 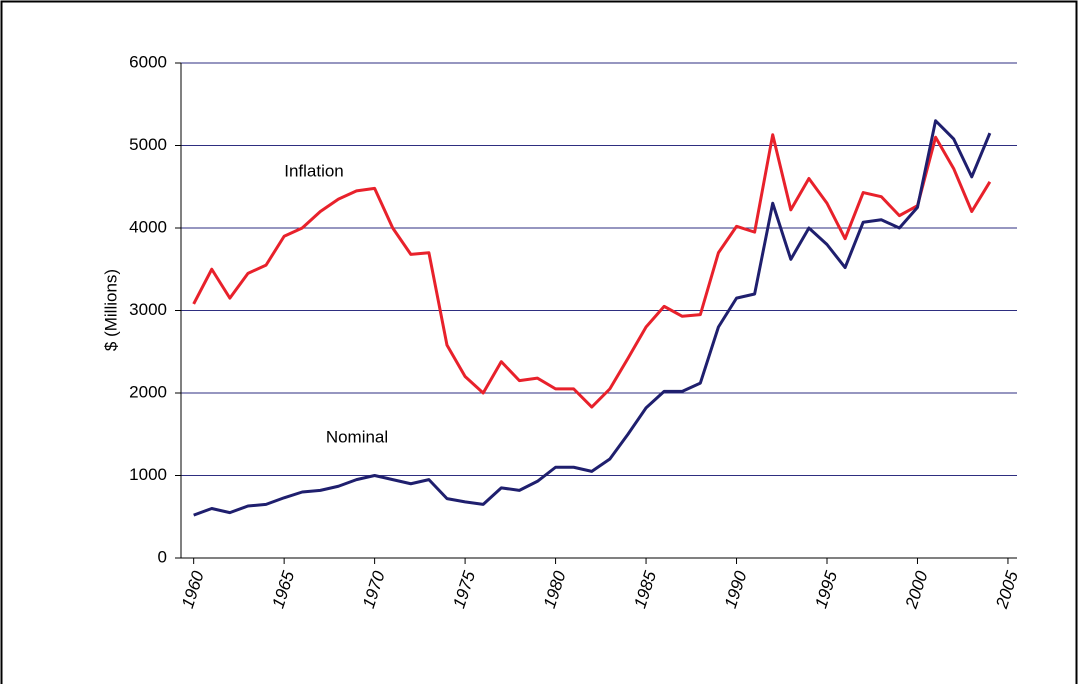 What do you see at coordinates (148, 61) in the screenshot?
I see `y-tick-label: 6000` at bounding box center [148, 61].